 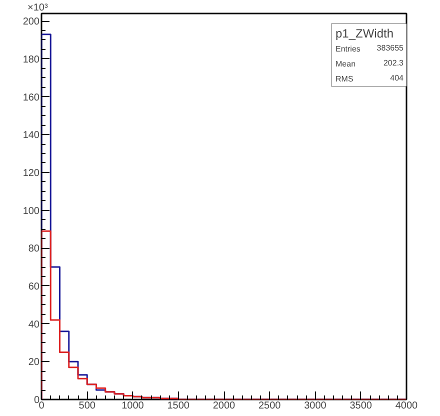 I want to click on text: Entries 383655, so click(x=370, y=49).